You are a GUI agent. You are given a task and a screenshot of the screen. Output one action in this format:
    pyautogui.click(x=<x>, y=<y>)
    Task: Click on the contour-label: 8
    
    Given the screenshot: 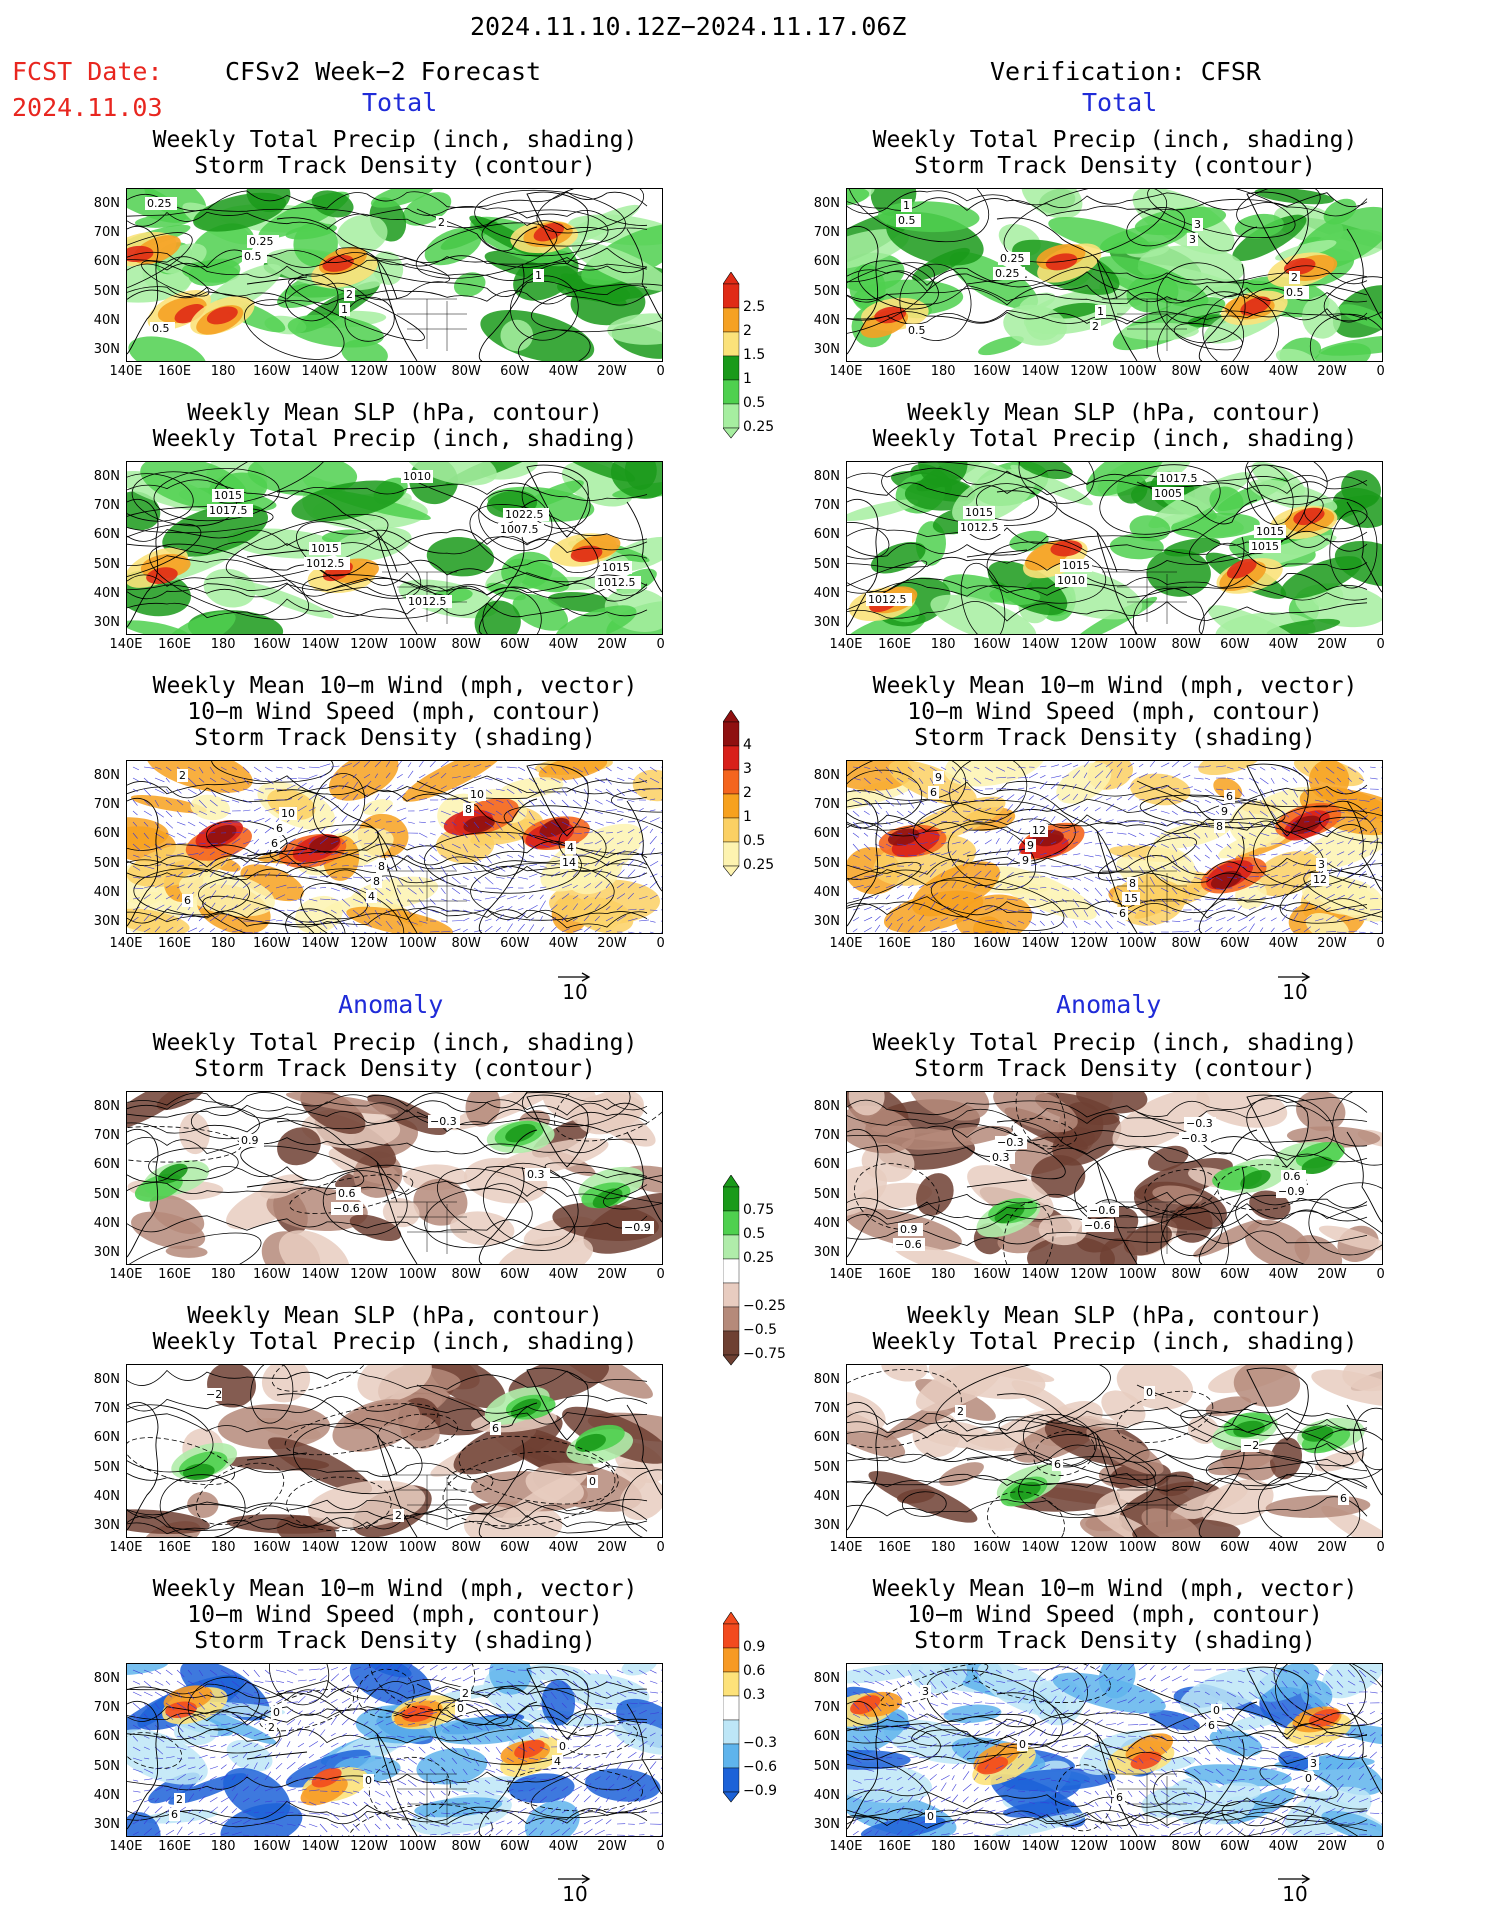 What is the action you would take?
    pyautogui.click(x=1132, y=883)
    